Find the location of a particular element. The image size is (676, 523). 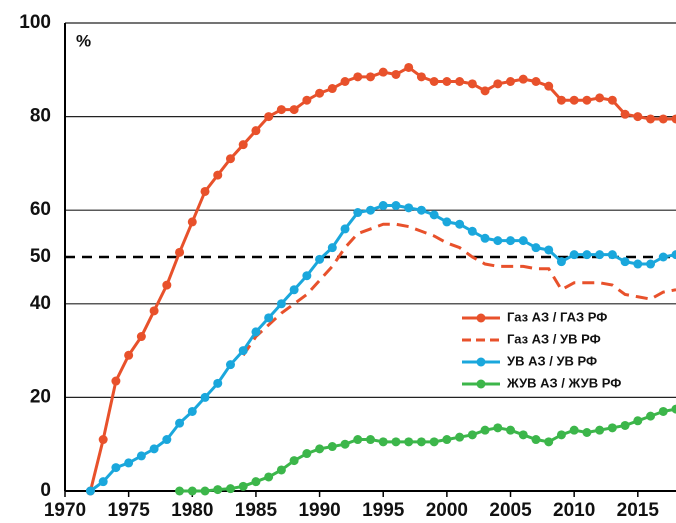

series-line is located at coordinates (427, 450).